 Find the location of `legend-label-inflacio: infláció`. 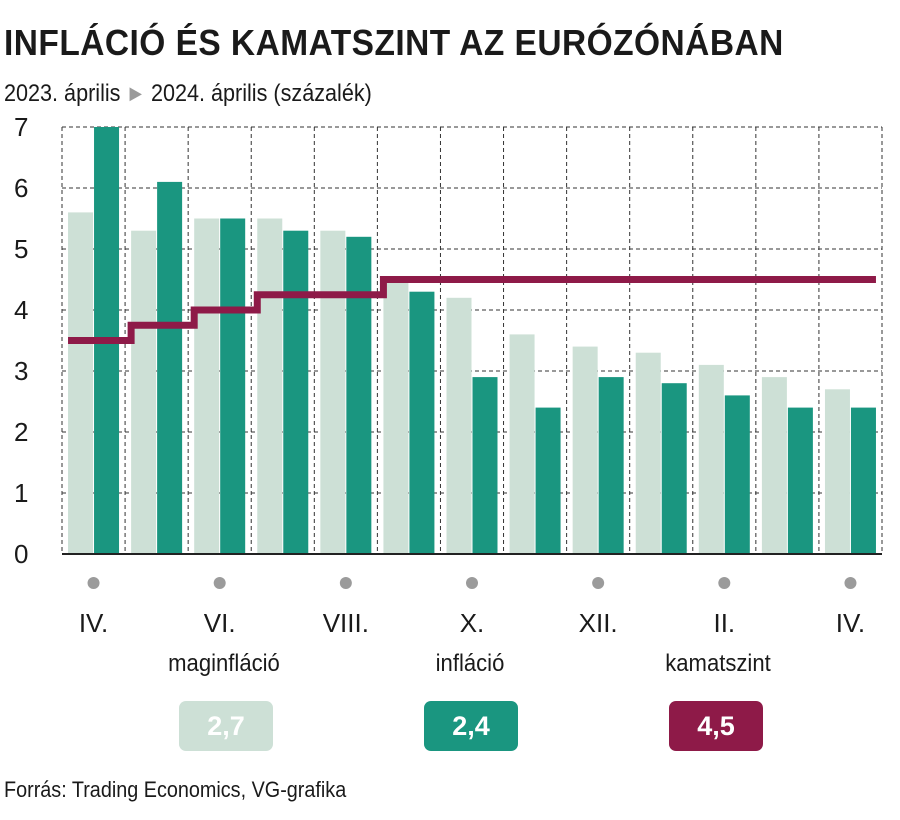

legend-label-inflacio: infláció is located at coordinates (470, 663).